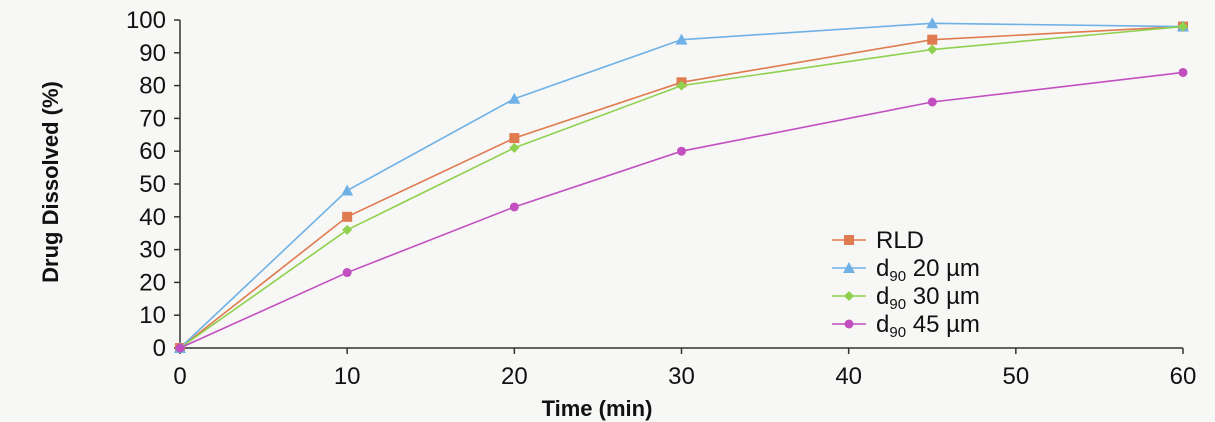 The height and width of the screenshot is (422, 1215). I want to click on x-tick-label: 20, so click(514, 376).